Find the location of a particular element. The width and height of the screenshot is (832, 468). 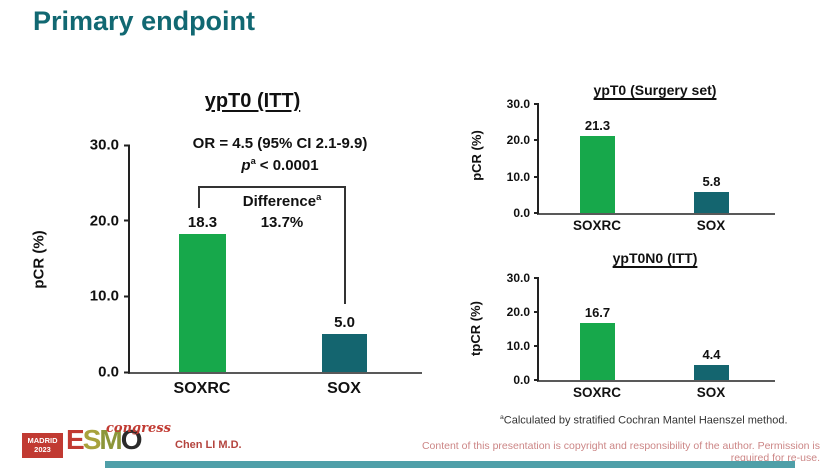

bar-group-soxrc: 21.3 is located at coordinates (597, 158).